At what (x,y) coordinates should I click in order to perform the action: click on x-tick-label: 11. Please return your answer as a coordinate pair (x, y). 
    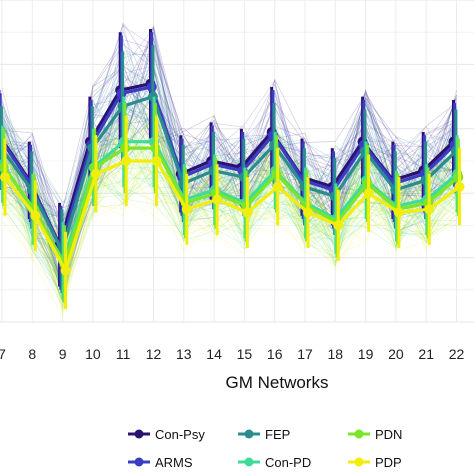
    Looking at the image, I should click on (123, 354).